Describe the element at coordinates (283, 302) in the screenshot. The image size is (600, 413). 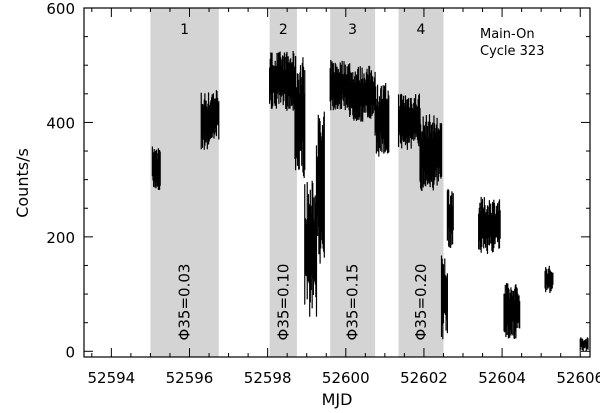
I see `phase-label: Φ35=0.10` at that location.